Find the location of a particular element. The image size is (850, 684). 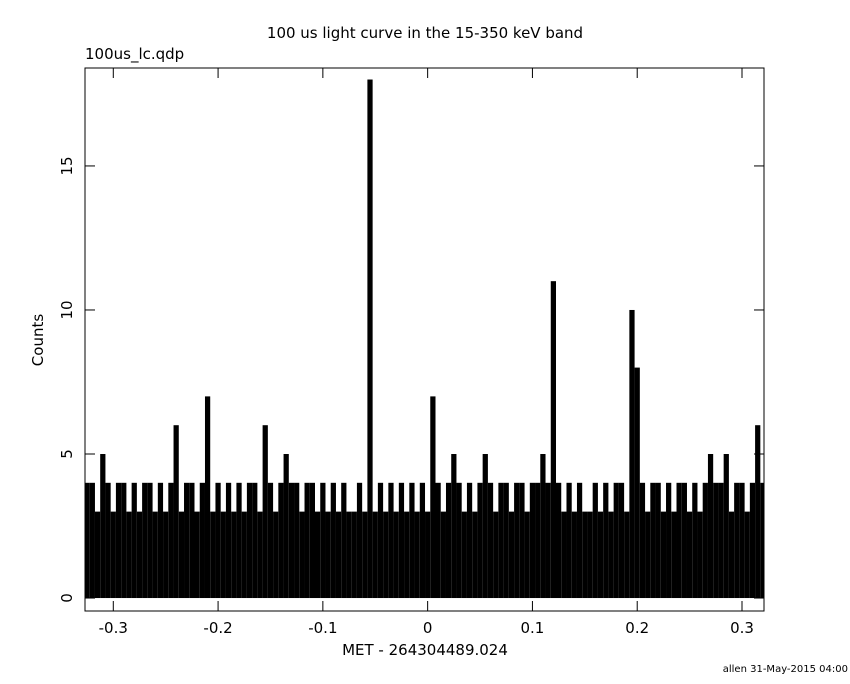

y-tick-label: 15 is located at coordinates (67, 165).